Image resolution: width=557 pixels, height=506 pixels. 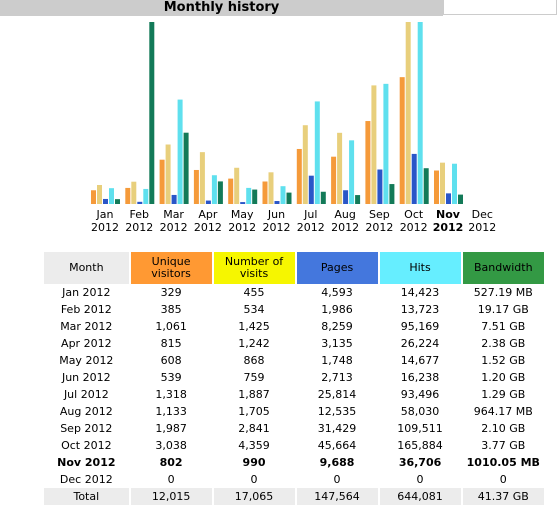 What do you see at coordinates (379, 221) in the screenshot?
I see `x-tick-label: Sep 2012` at bounding box center [379, 221].